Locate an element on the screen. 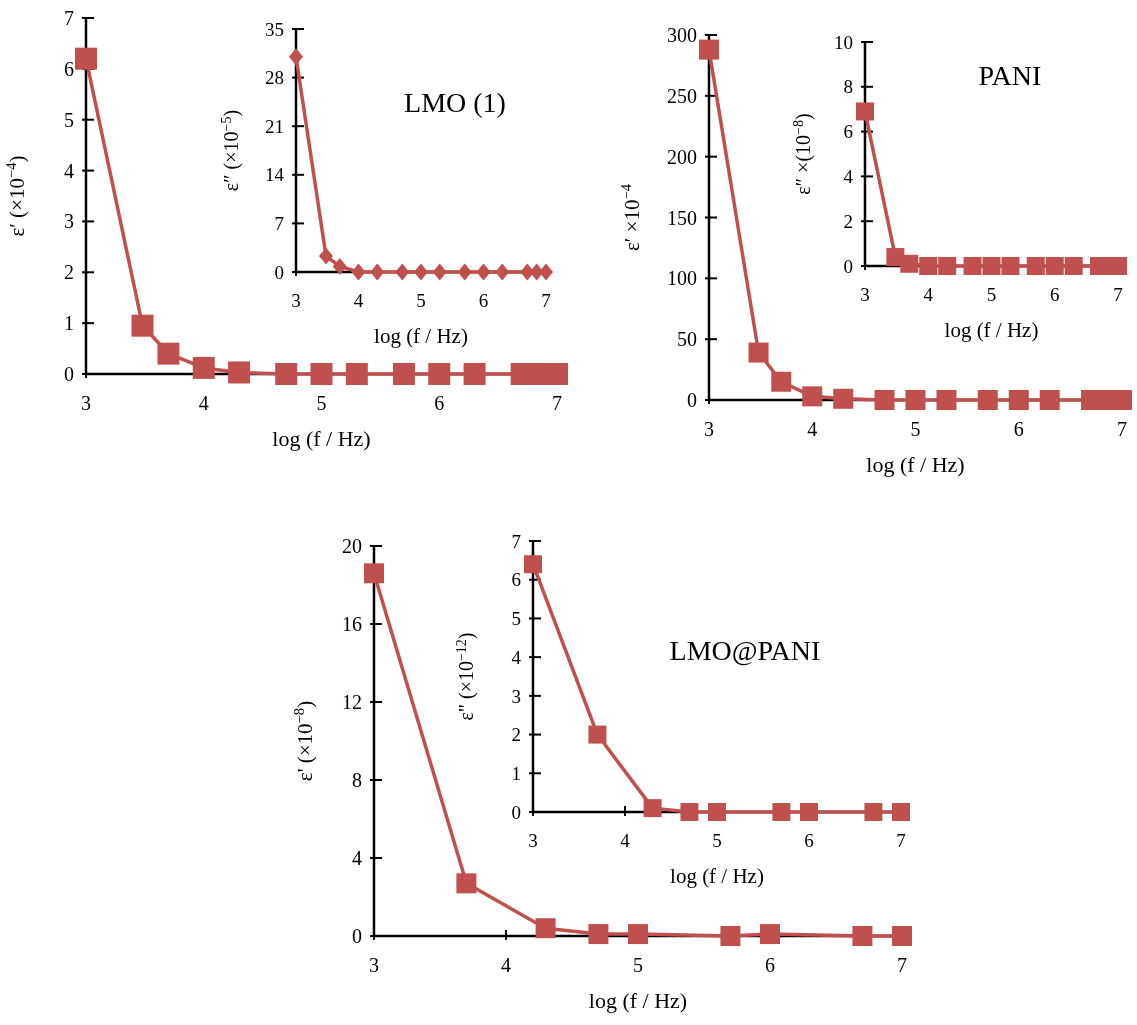 The width and height of the screenshot is (1137, 1025). y-tick-label: 2 is located at coordinates (848, 221).